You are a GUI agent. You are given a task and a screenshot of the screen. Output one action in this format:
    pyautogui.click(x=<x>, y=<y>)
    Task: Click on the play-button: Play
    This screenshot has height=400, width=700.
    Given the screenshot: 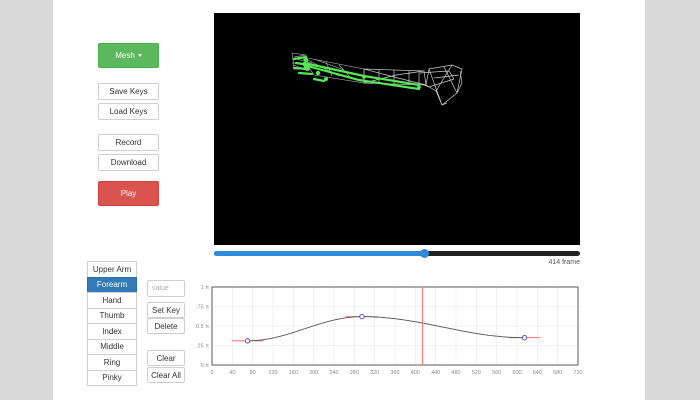 What is the action you would take?
    pyautogui.click(x=128, y=193)
    